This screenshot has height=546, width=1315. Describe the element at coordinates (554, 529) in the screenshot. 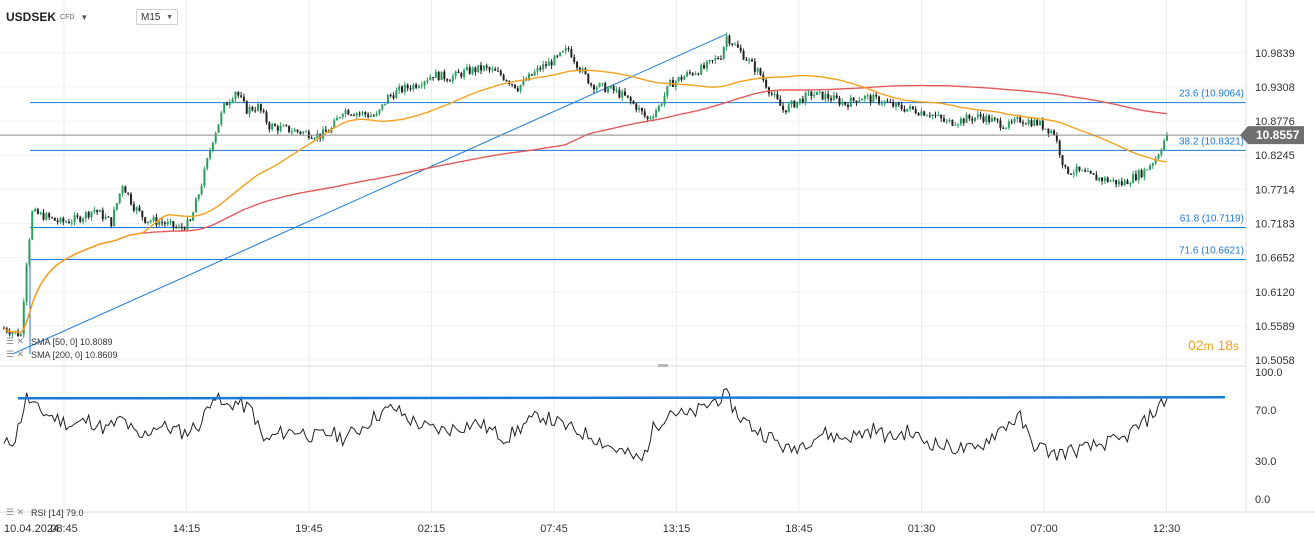

I see `time-tick-label: 07:45` at that location.